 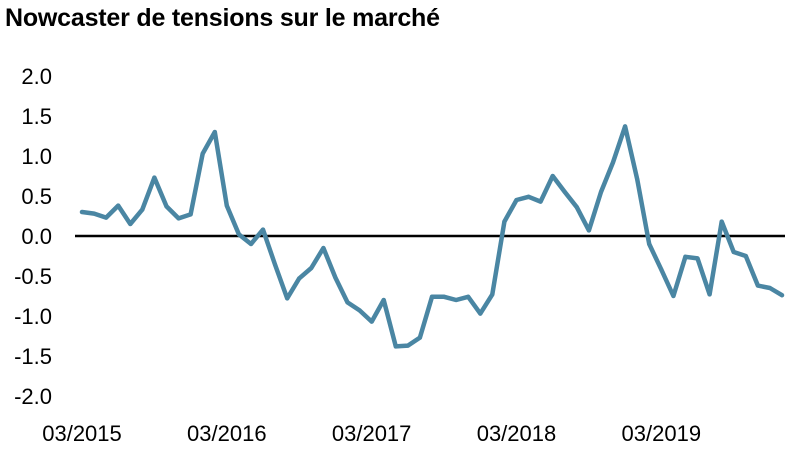 What do you see at coordinates (33, 316) in the screenshot?
I see `y-tick-label: -1.0` at bounding box center [33, 316].